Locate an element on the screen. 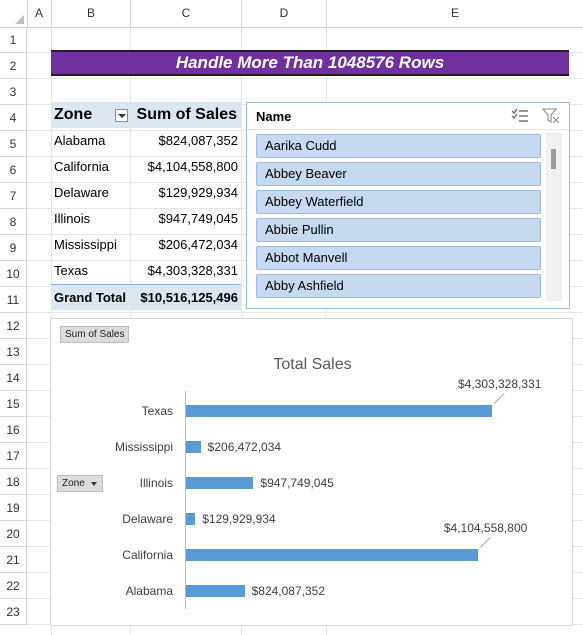  row-header: 14 is located at coordinates (13, 378).